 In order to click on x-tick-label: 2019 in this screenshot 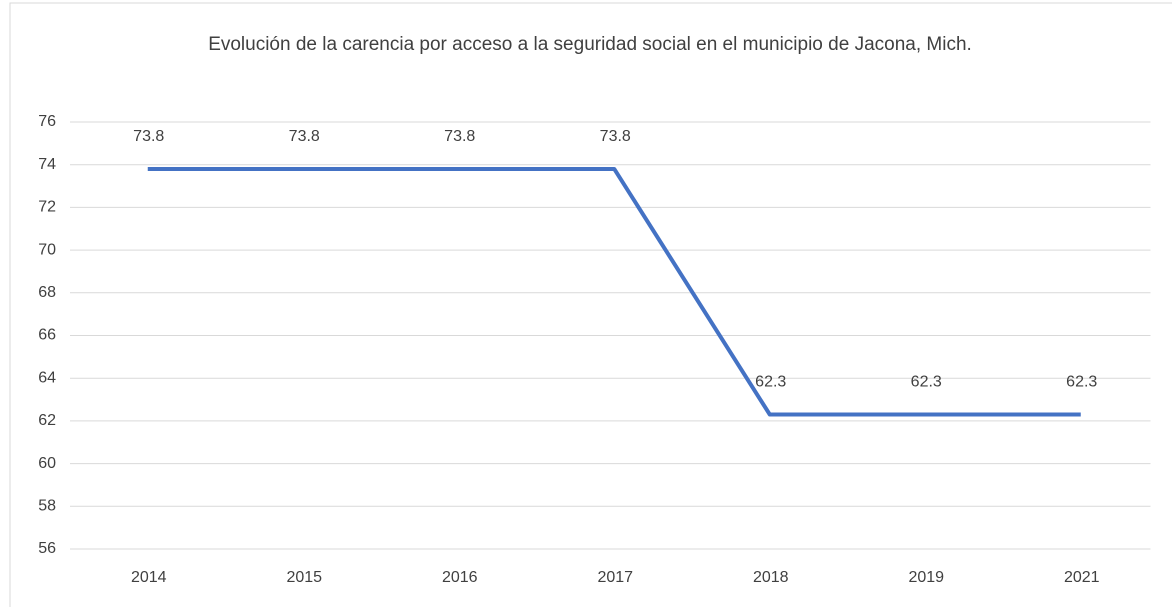, I will do `click(926, 577)`.